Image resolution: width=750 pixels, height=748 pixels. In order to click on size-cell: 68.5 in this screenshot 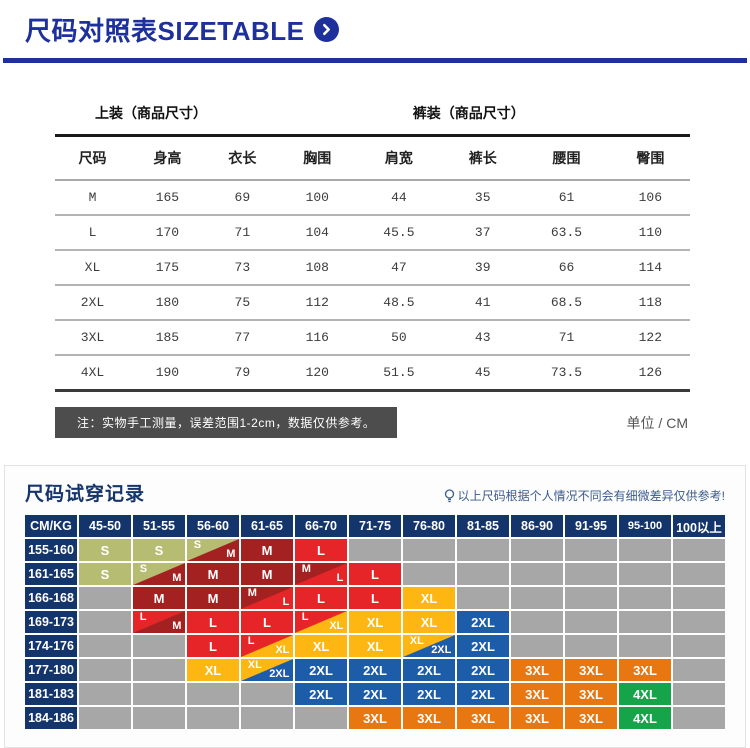, I will do `click(566, 303)`.